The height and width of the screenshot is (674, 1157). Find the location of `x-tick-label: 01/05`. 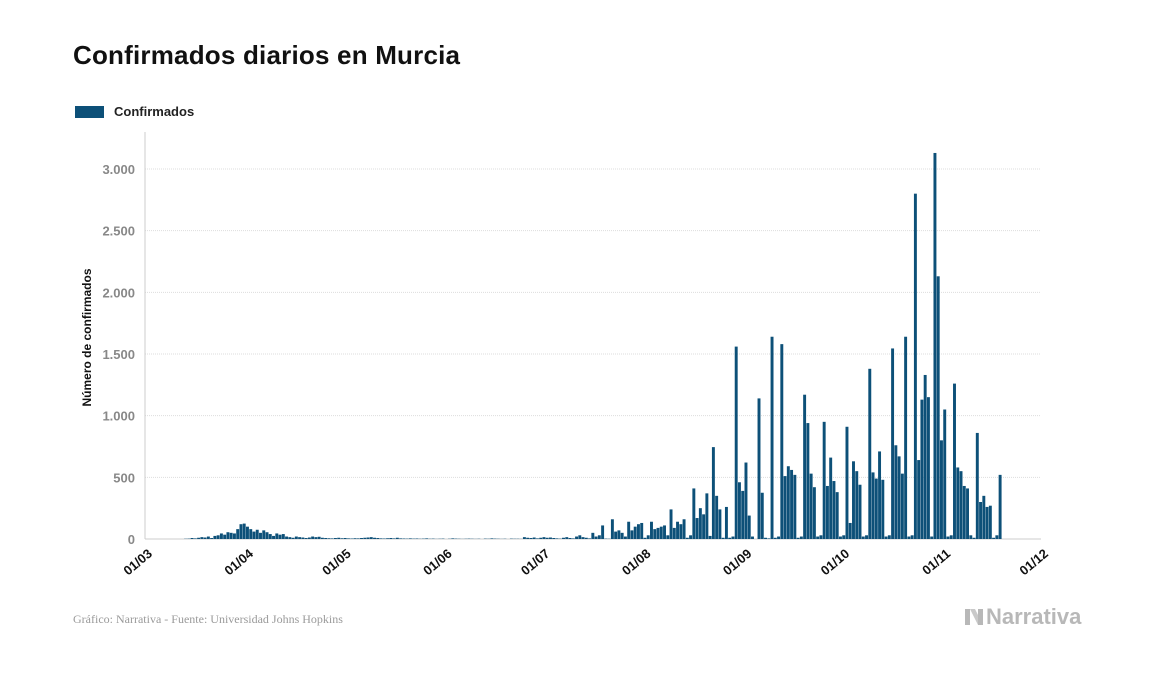

x-tick-label: 01/05 is located at coordinates (336, 562).